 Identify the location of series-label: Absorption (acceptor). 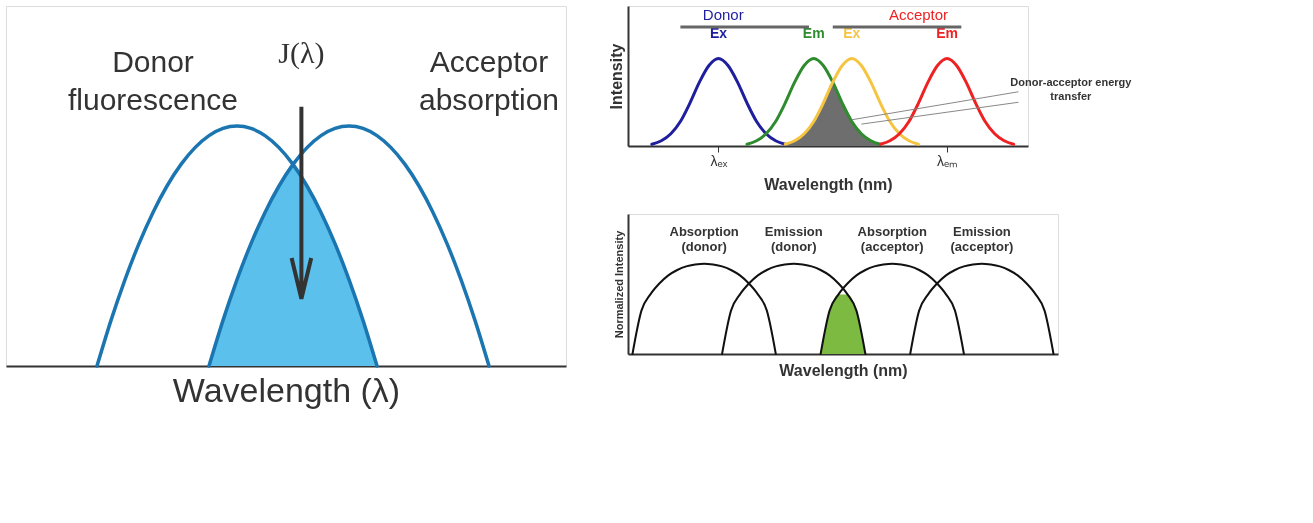
(892, 239).